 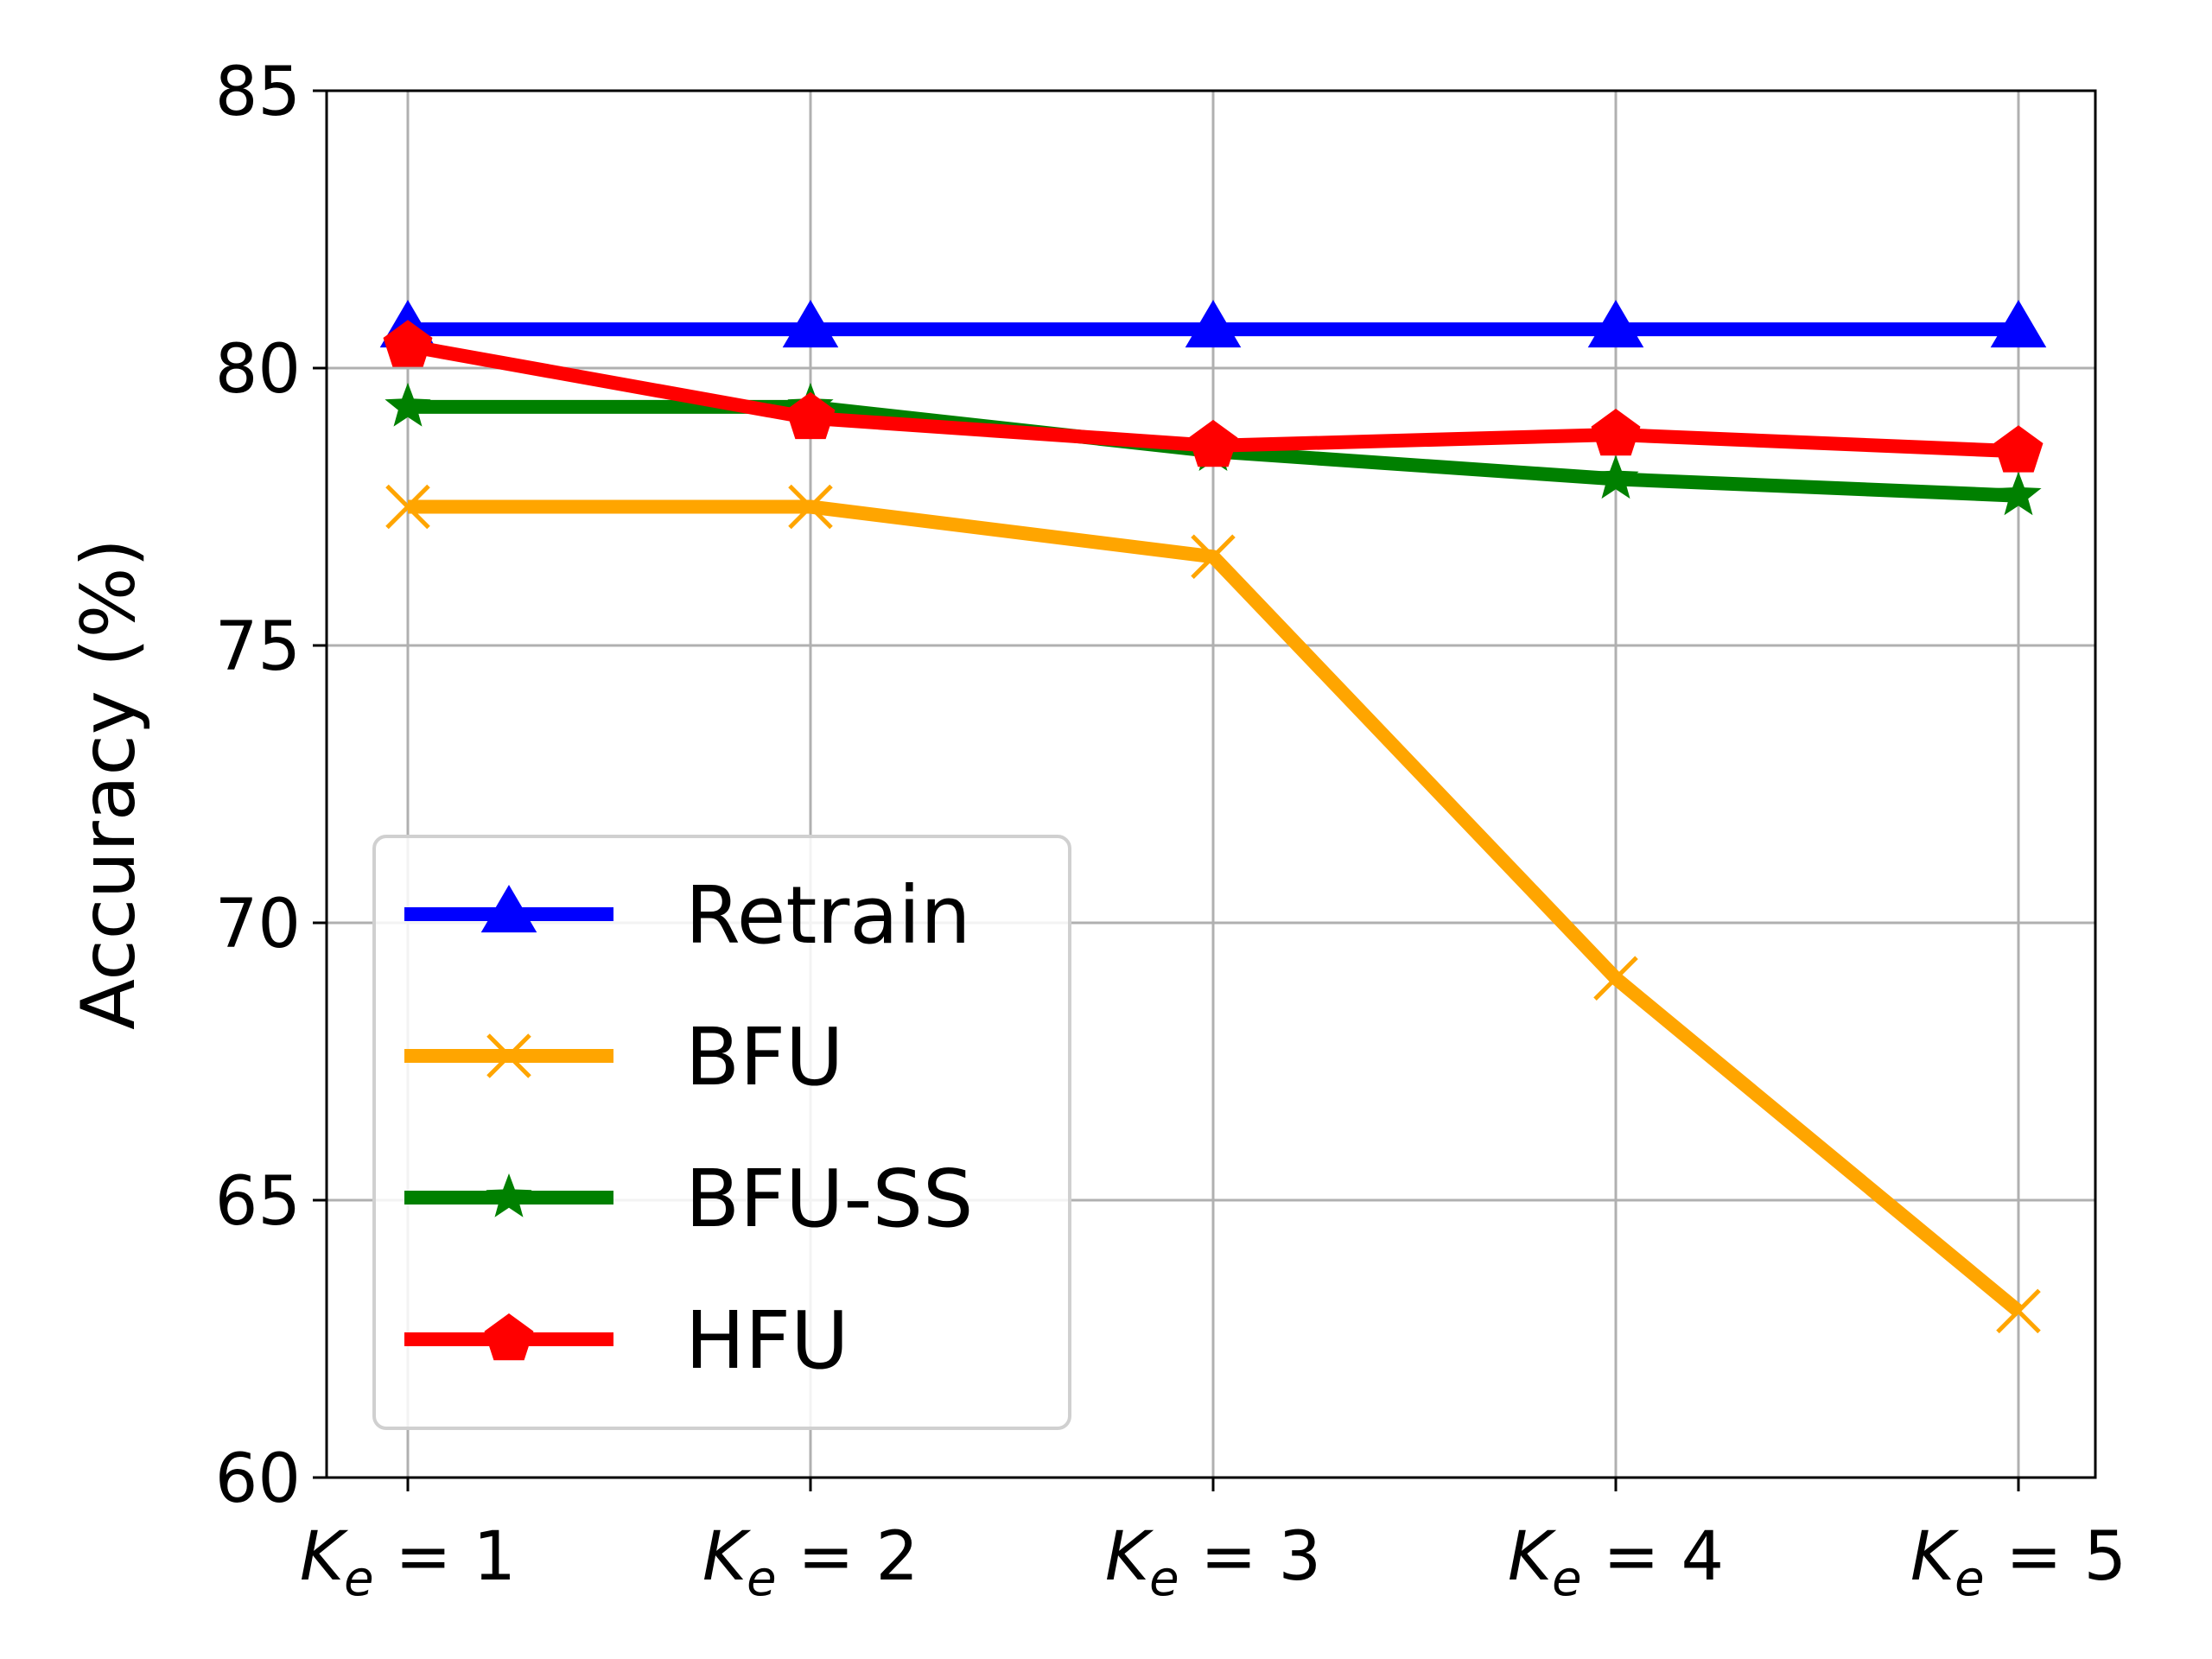 I want to click on series-retrain, so click(x=1213, y=324).